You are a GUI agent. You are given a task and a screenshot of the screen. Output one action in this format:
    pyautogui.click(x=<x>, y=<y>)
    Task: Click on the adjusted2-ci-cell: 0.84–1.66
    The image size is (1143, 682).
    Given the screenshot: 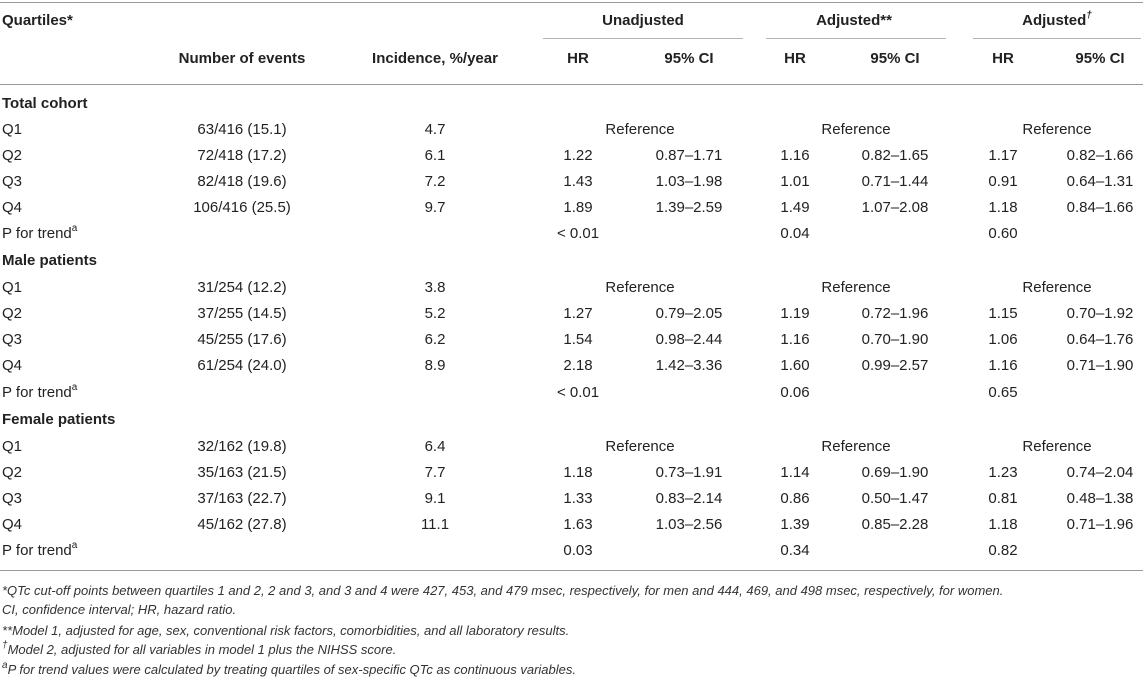 What is the action you would take?
    pyautogui.click(x=1100, y=207)
    